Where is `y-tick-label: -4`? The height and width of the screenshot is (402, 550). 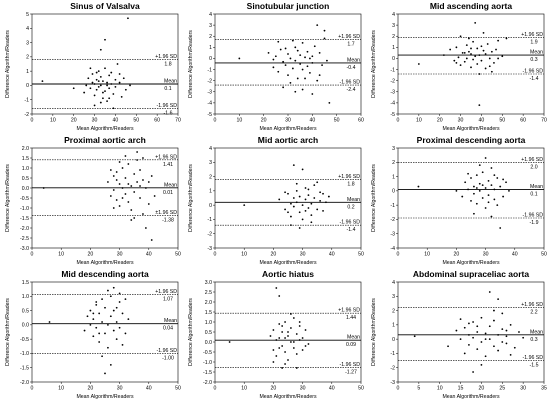 y-tick-label: -4 is located at coordinates (209, 104).